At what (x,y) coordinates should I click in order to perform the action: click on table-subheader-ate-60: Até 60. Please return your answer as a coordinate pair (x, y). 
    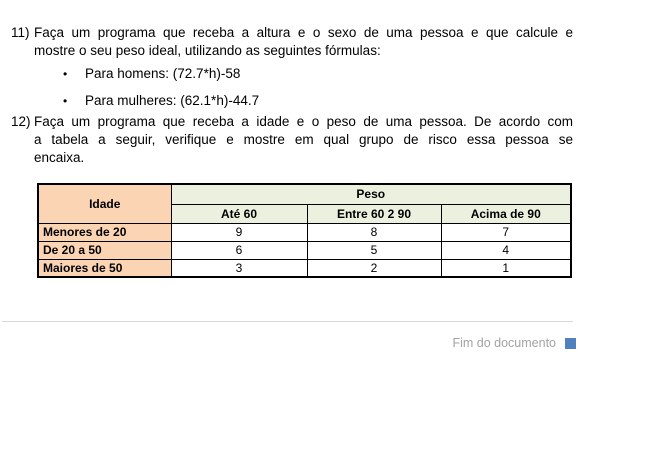
    Looking at the image, I should click on (239, 213).